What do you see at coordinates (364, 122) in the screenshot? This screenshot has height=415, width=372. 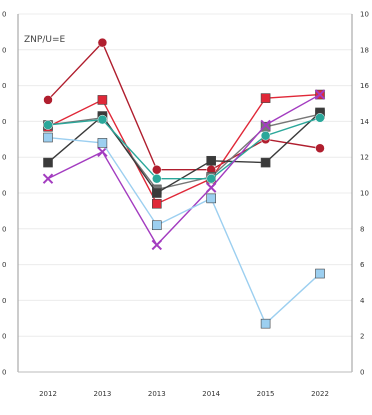 I see `y-tick-label-right: 14` at bounding box center [364, 122].